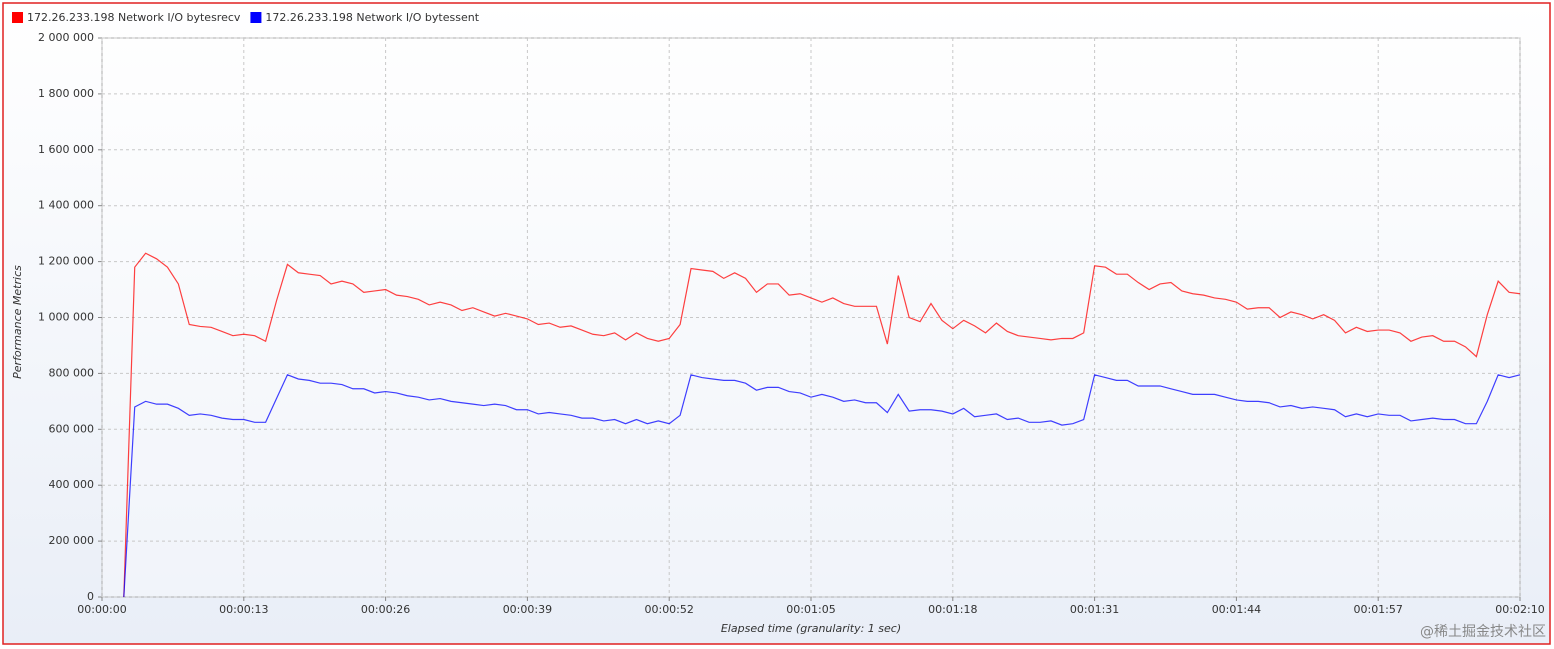  I want to click on y-tick-label: 600 000, so click(72, 428).